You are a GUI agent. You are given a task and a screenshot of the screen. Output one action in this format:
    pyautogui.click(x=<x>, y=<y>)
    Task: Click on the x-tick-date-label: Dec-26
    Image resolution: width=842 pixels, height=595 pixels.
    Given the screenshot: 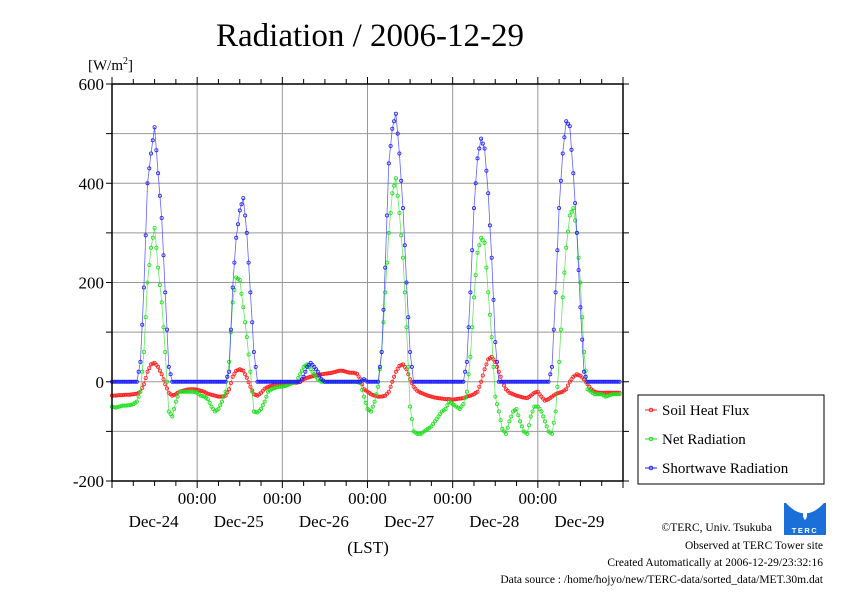 What is the action you would take?
    pyautogui.click(x=324, y=521)
    